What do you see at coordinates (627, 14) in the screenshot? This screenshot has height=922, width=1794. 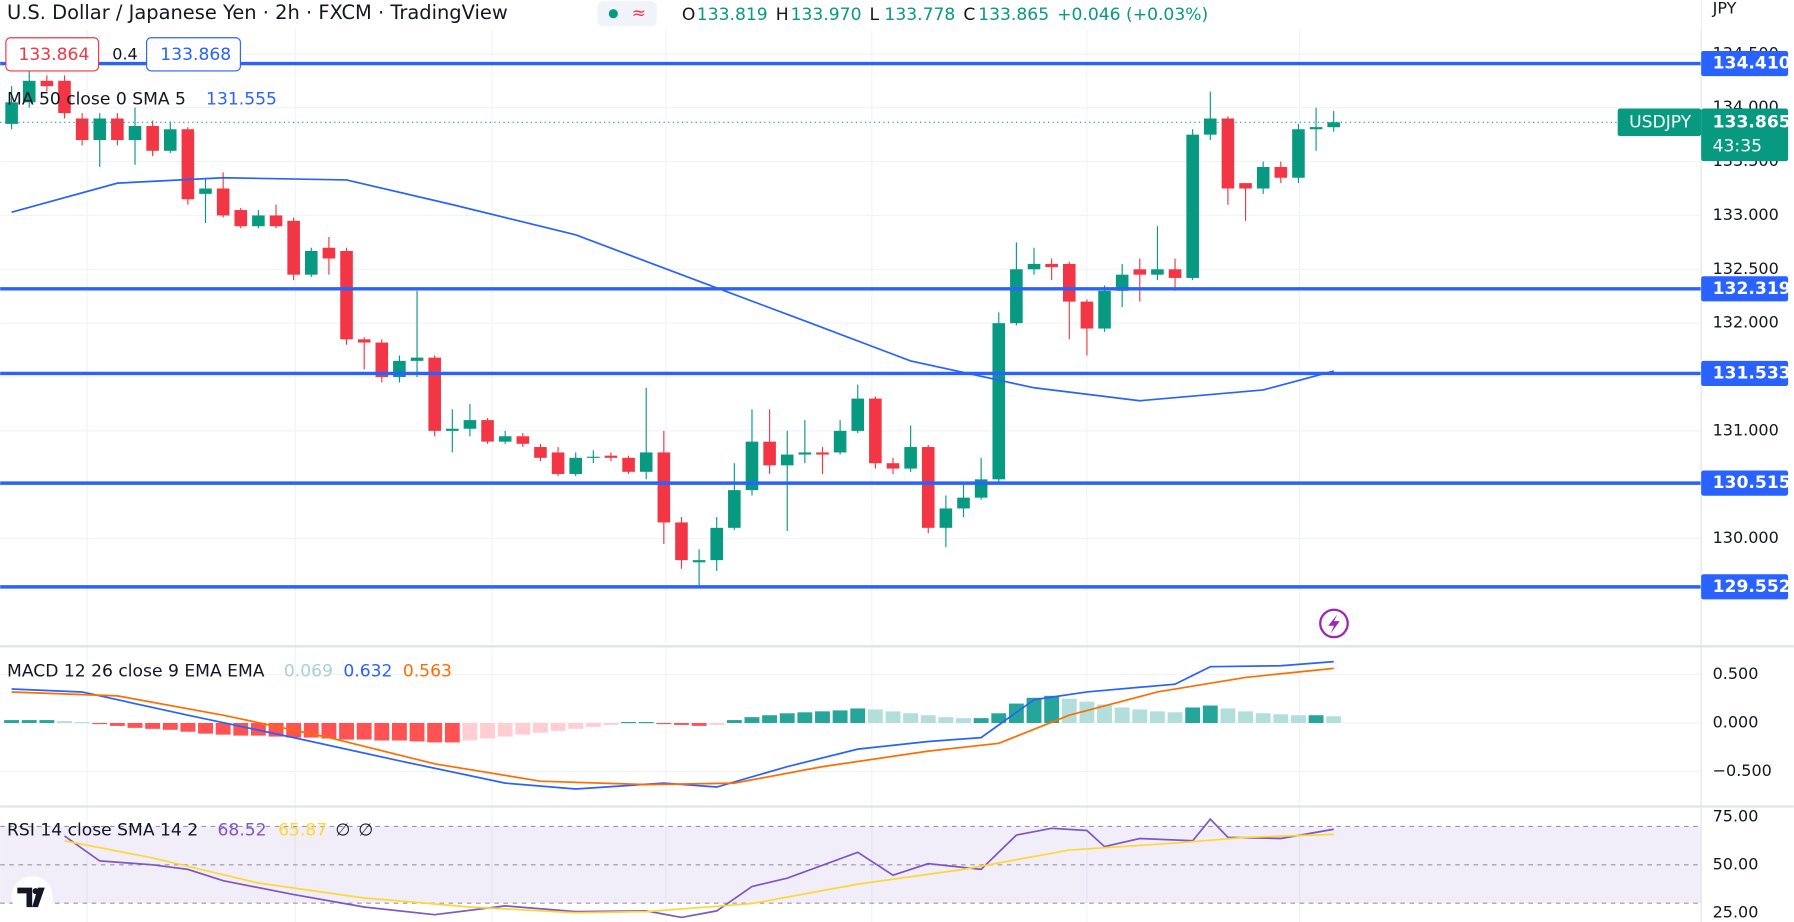 I see `status-pill` at bounding box center [627, 14].